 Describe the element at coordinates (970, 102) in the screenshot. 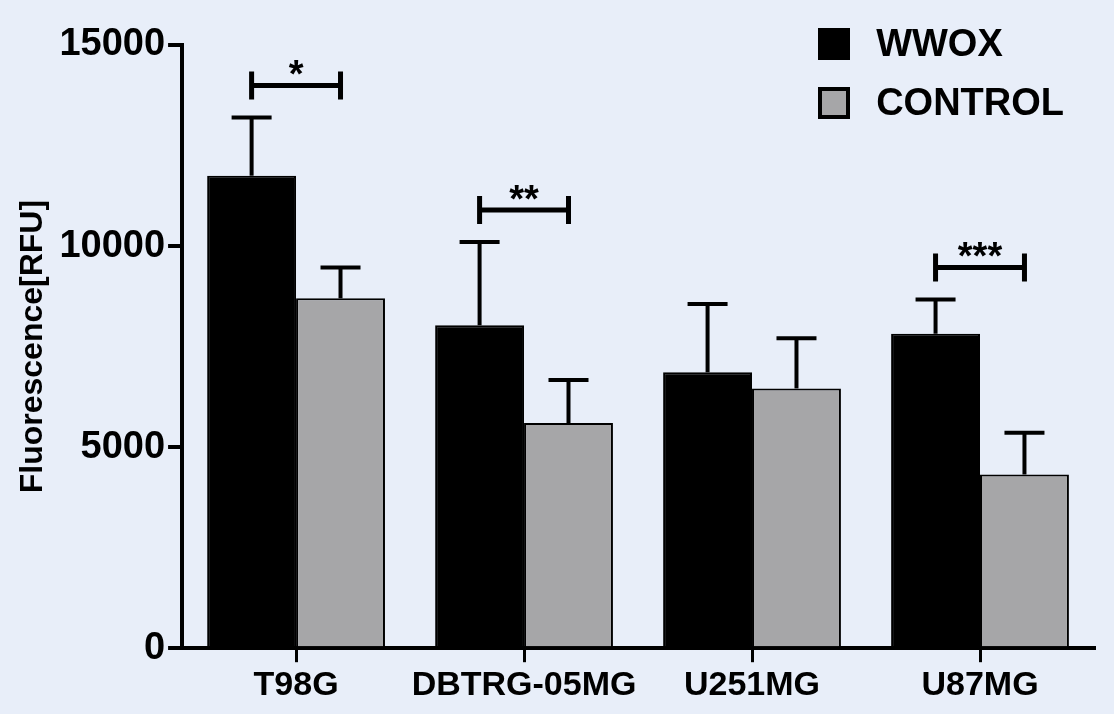

I see `legend-label: CONTROL` at that location.